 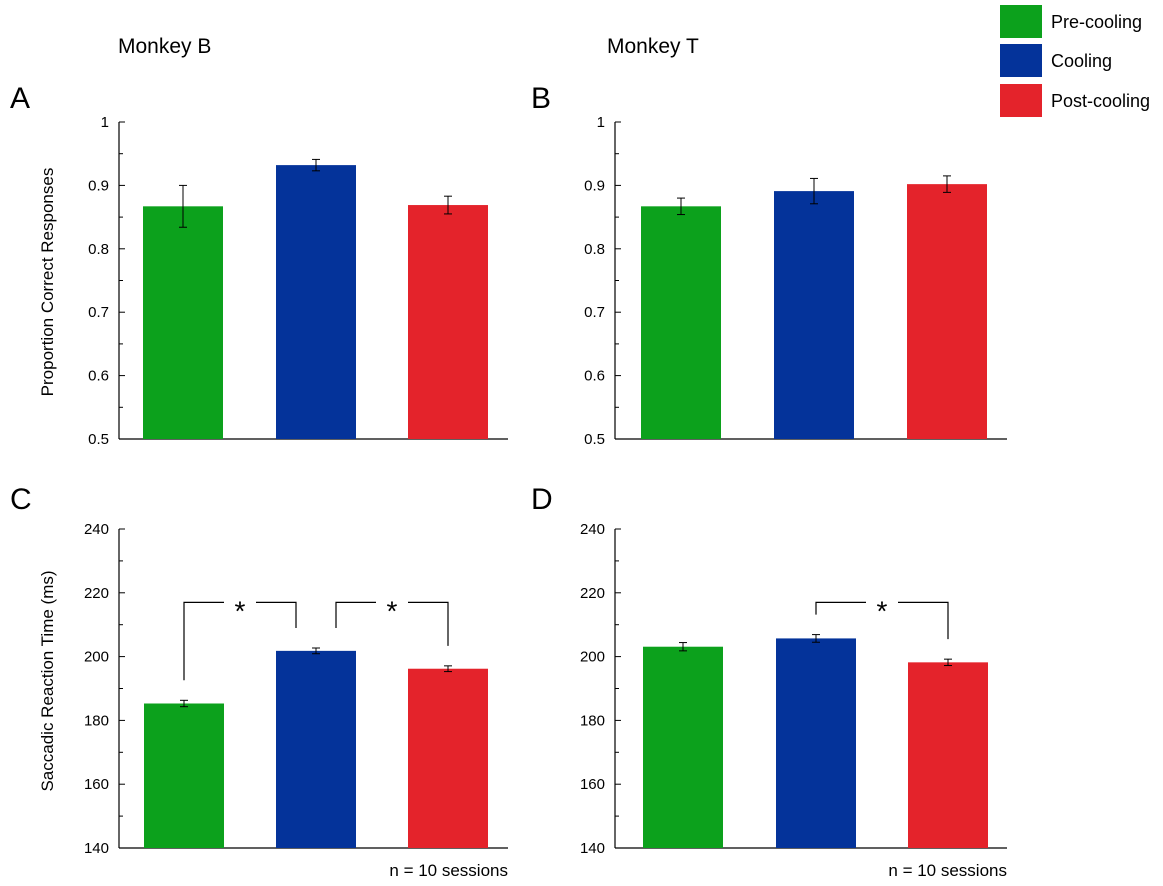 I want to click on legend-swatch-pre-cooling, so click(x=1021, y=21).